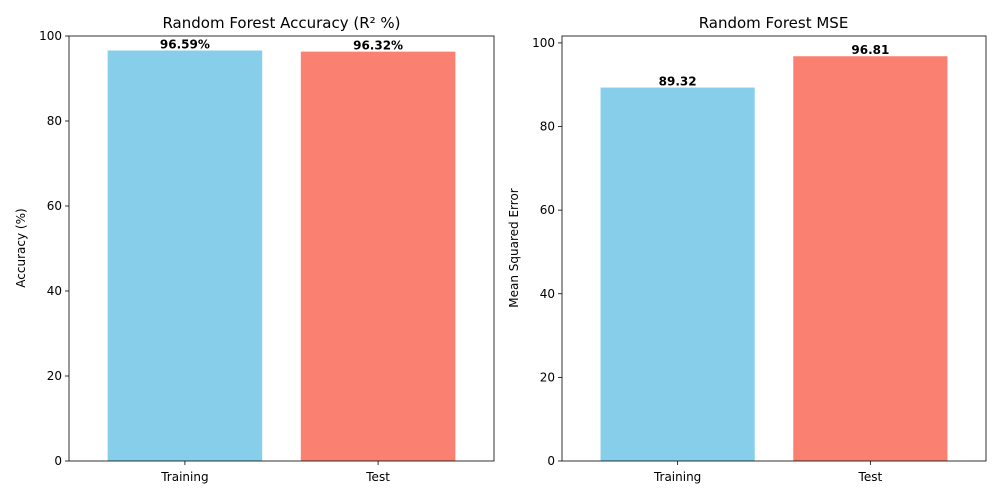  Describe the element at coordinates (54, 121) in the screenshot. I see `accuracy-y-tick-label: 80` at that location.